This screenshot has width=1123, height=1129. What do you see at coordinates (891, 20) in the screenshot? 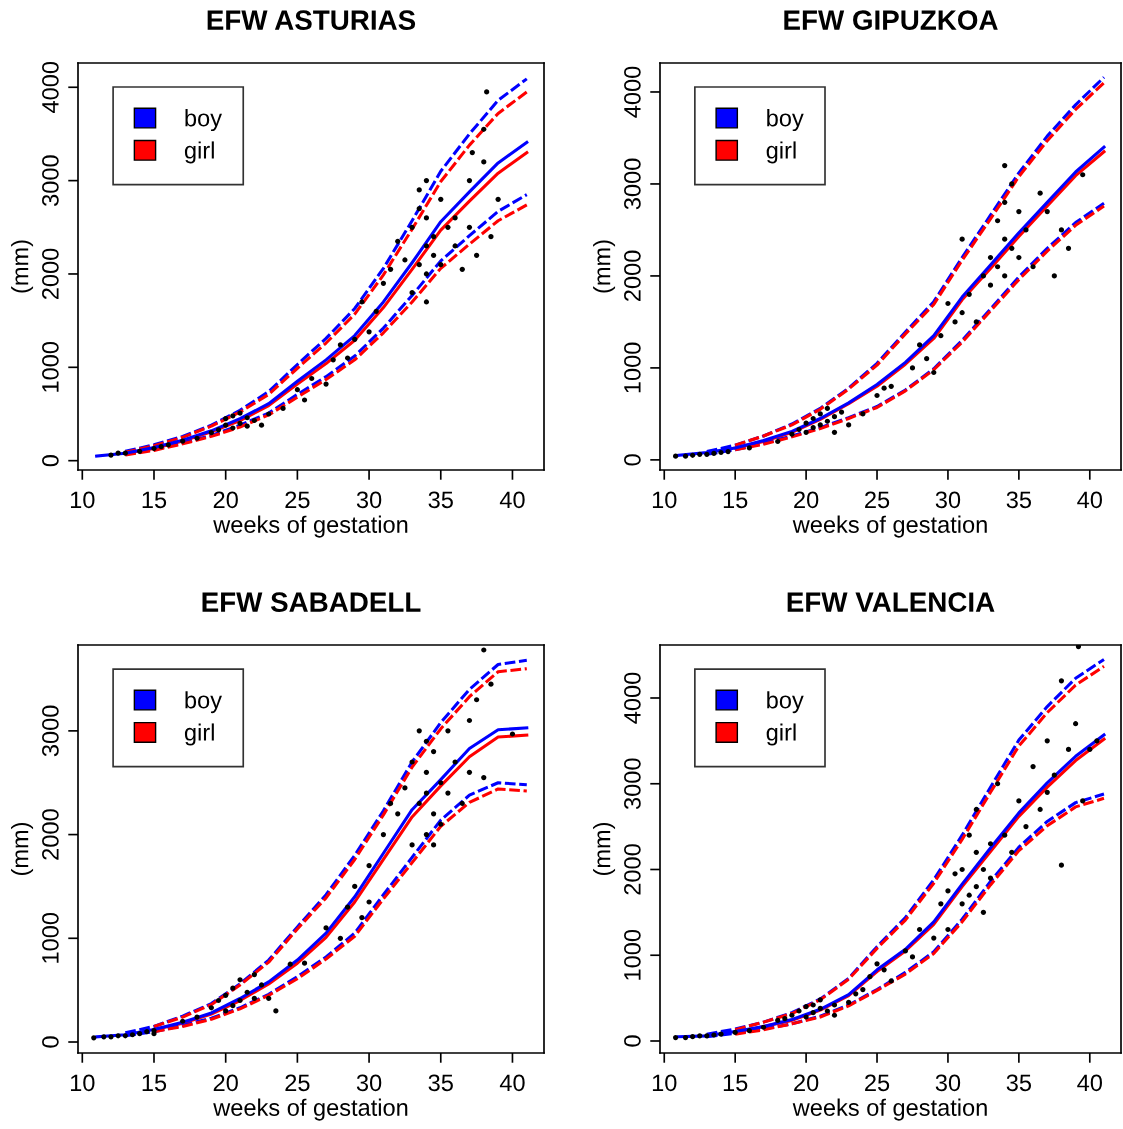
I see `chart-title: EFW GIPUZKOA` at bounding box center [891, 20].